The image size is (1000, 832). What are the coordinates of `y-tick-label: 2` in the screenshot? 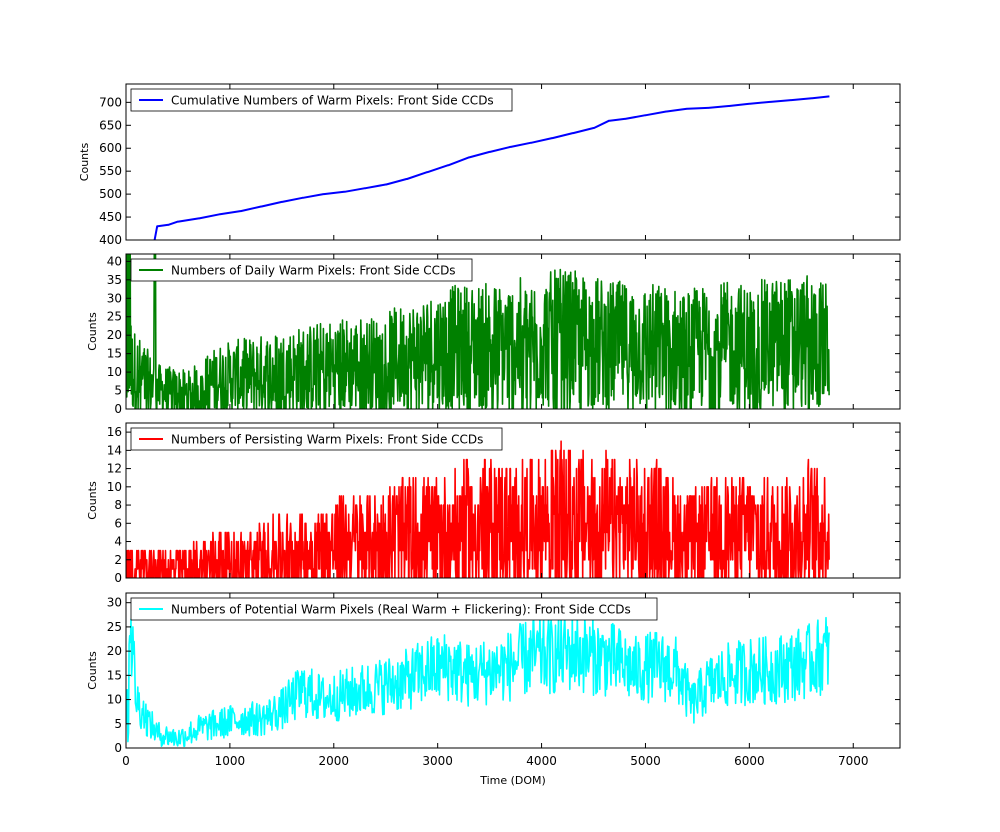 It's located at (118, 560).